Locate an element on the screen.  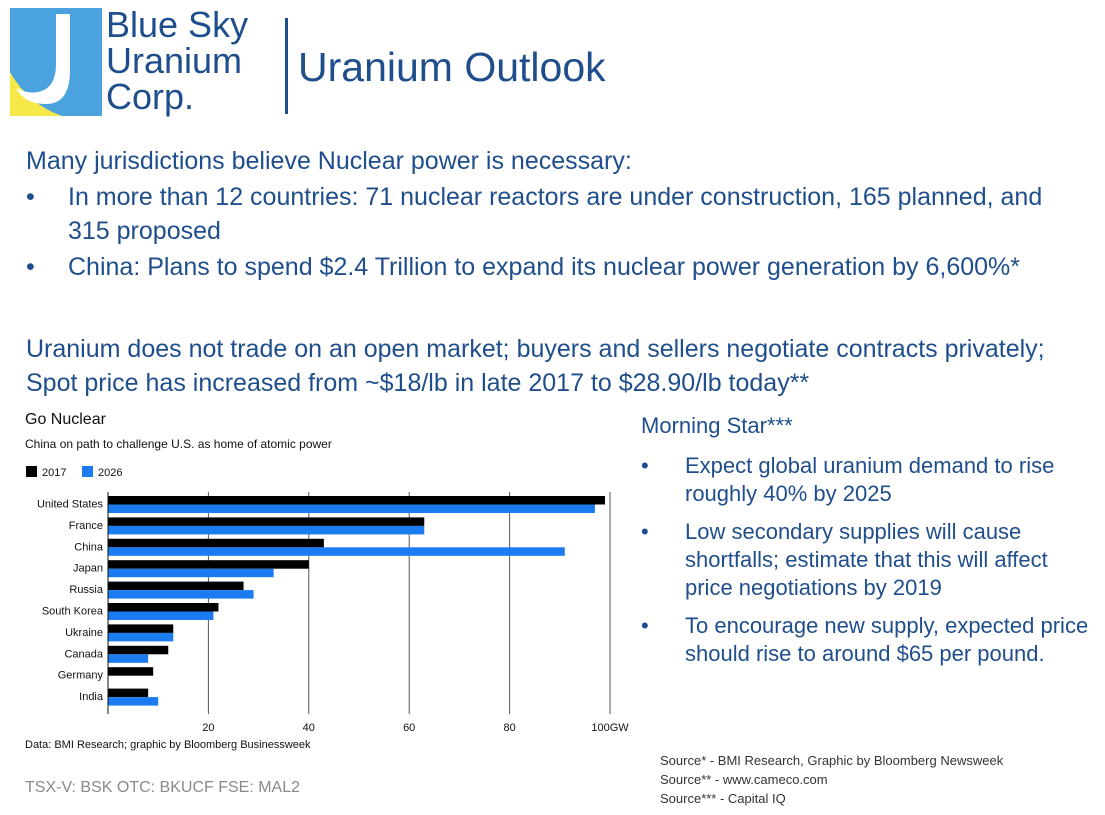
company-name: Blue Sky Uranium Corp. is located at coordinates (177, 61).